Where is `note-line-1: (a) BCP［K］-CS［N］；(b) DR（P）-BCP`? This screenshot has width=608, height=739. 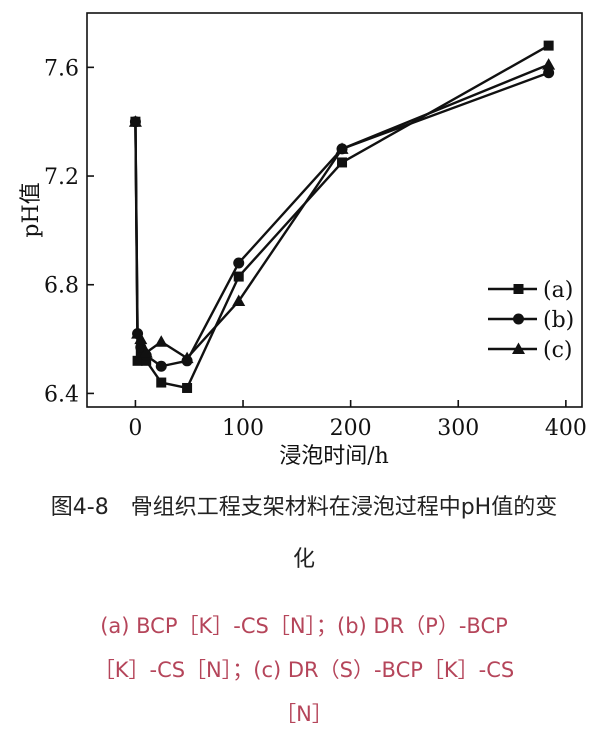 note-line-1: (a) BCP［K］-CS［N］；(b) DR（P）-BCP is located at coordinates (304, 626).